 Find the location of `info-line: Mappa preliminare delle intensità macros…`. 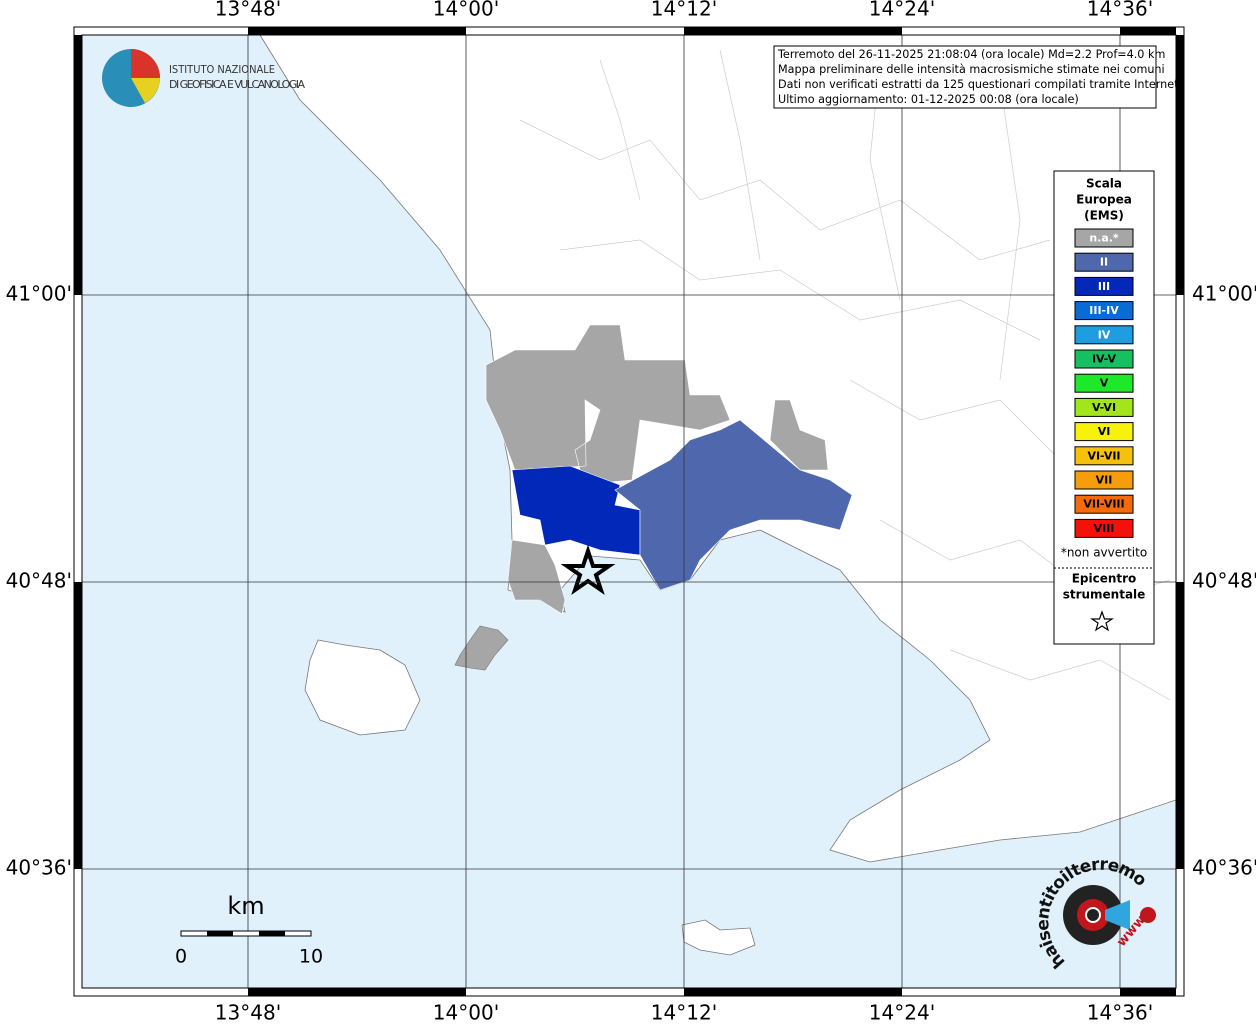

info-line: Mappa preliminare delle intensità macros… is located at coordinates (971, 69).